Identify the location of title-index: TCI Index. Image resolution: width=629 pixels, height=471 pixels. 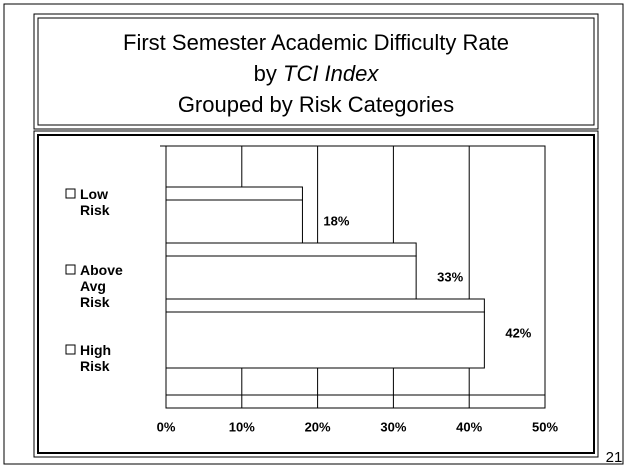
(331, 73).